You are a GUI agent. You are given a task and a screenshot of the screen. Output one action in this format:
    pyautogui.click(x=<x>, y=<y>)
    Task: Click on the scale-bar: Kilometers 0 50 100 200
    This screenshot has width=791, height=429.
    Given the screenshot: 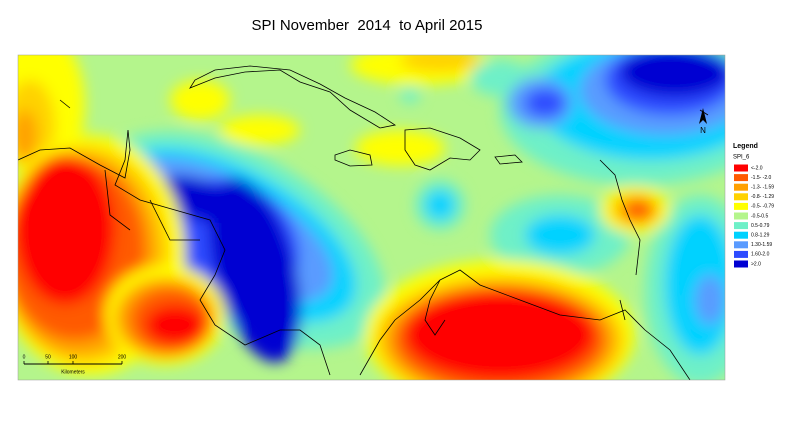 What is the action you would take?
    pyautogui.click(x=75, y=364)
    